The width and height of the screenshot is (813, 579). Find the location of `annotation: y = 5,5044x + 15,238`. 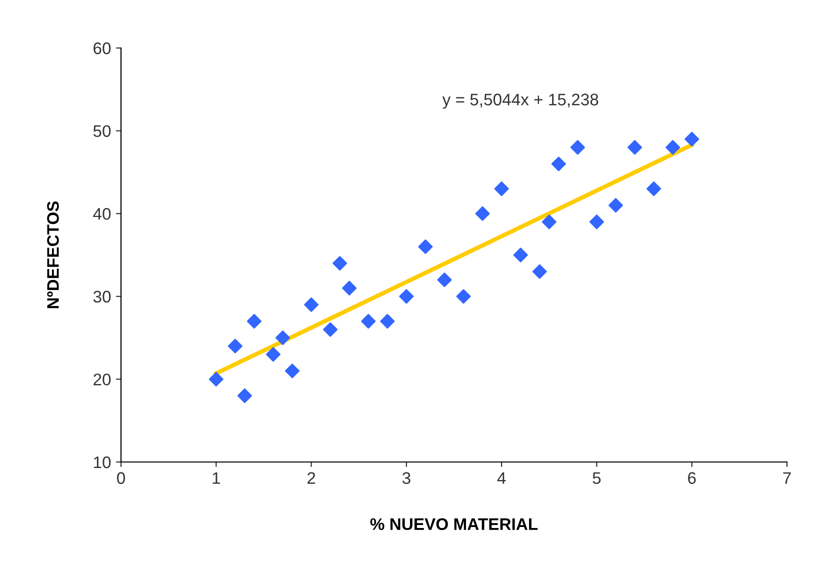

annotation: y = 5,5044x + 15,238 is located at coordinates (520, 101).